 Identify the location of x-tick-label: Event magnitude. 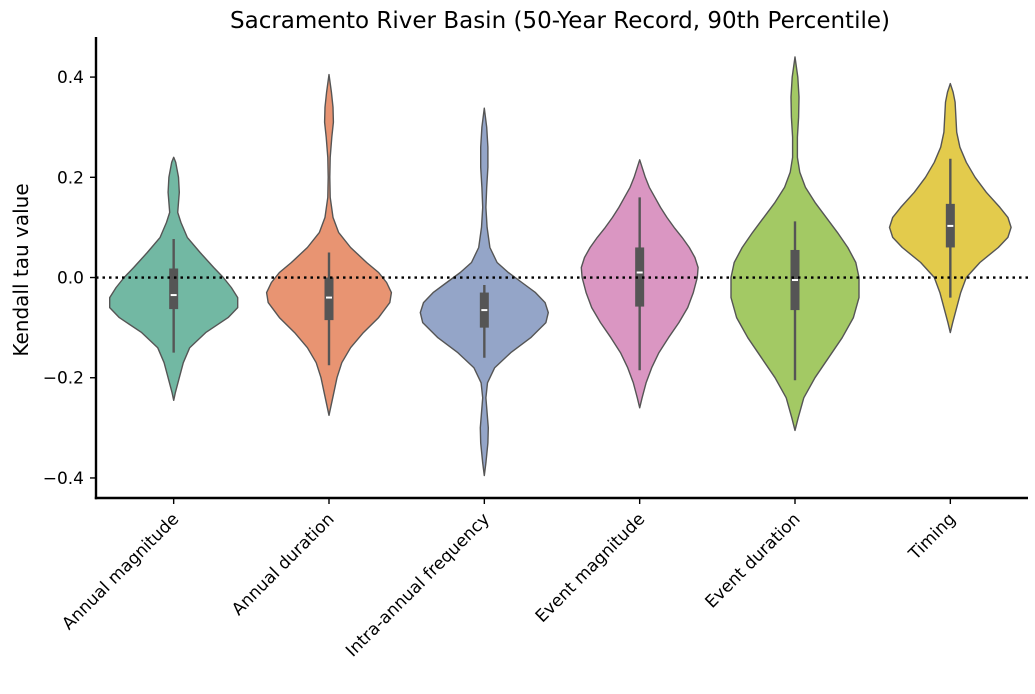
(590, 567).